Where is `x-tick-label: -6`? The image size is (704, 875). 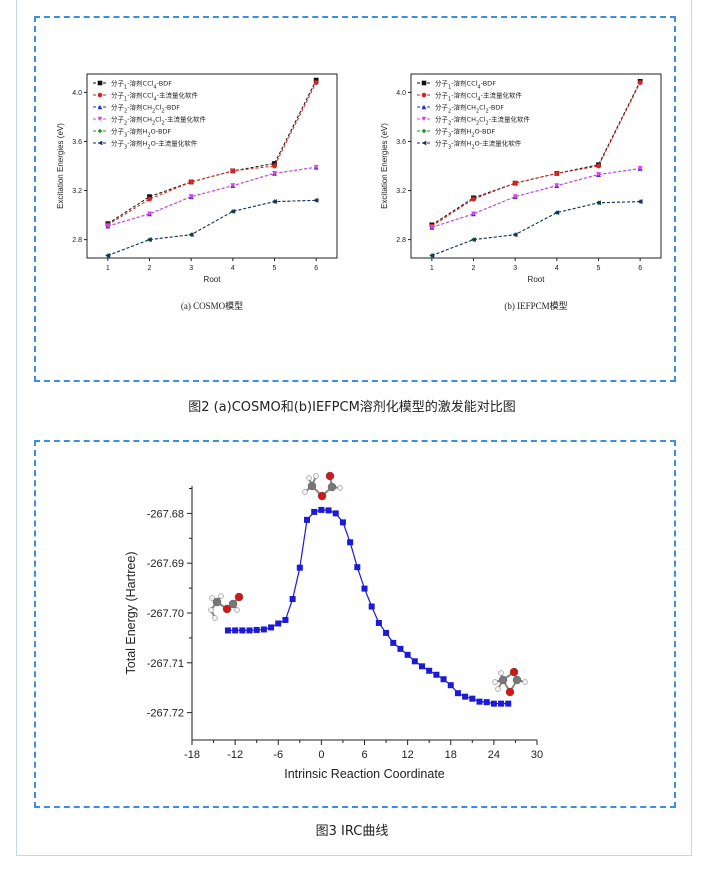
x-tick-label: -6 is located at coordinates (278, 755).